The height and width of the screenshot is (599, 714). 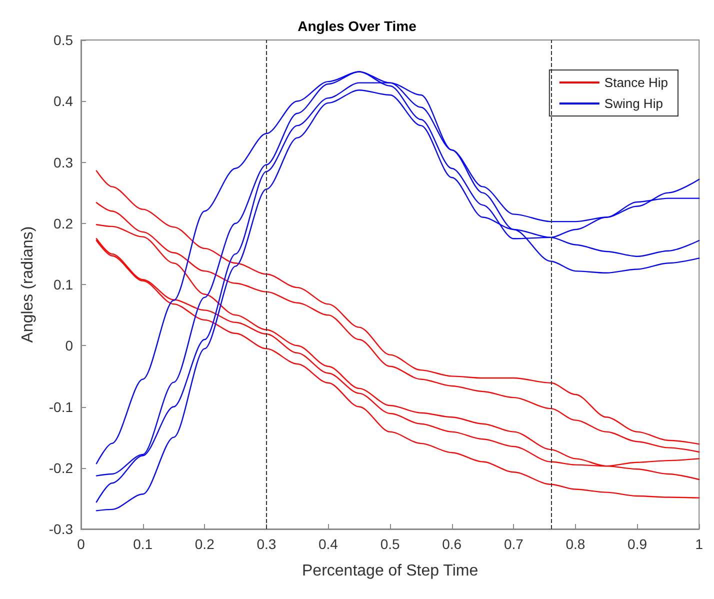 I want to click on x-tick-label: 0.9, so click(x=638, y=544).